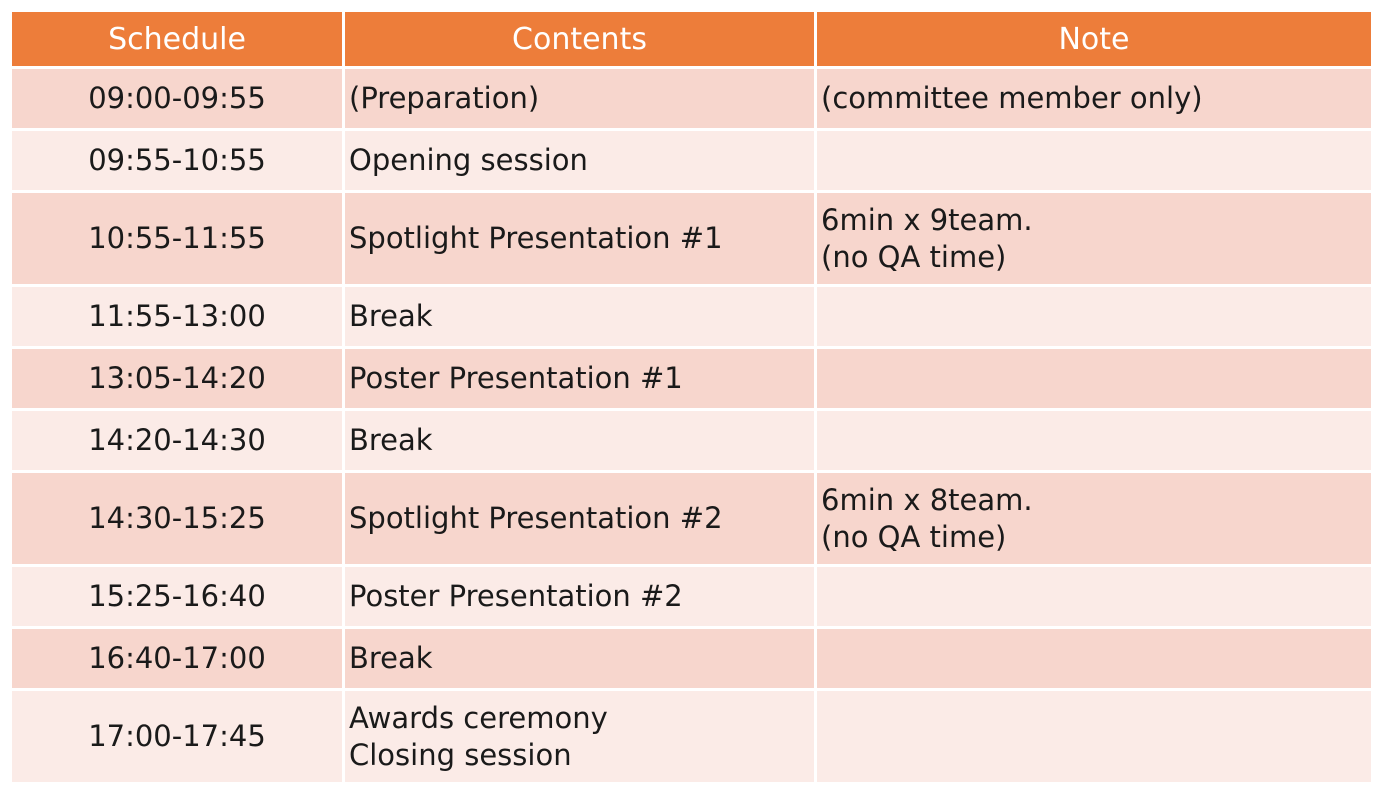  I want to click on contents-cell: Spotlight Presentation #1, so click(579, 238).